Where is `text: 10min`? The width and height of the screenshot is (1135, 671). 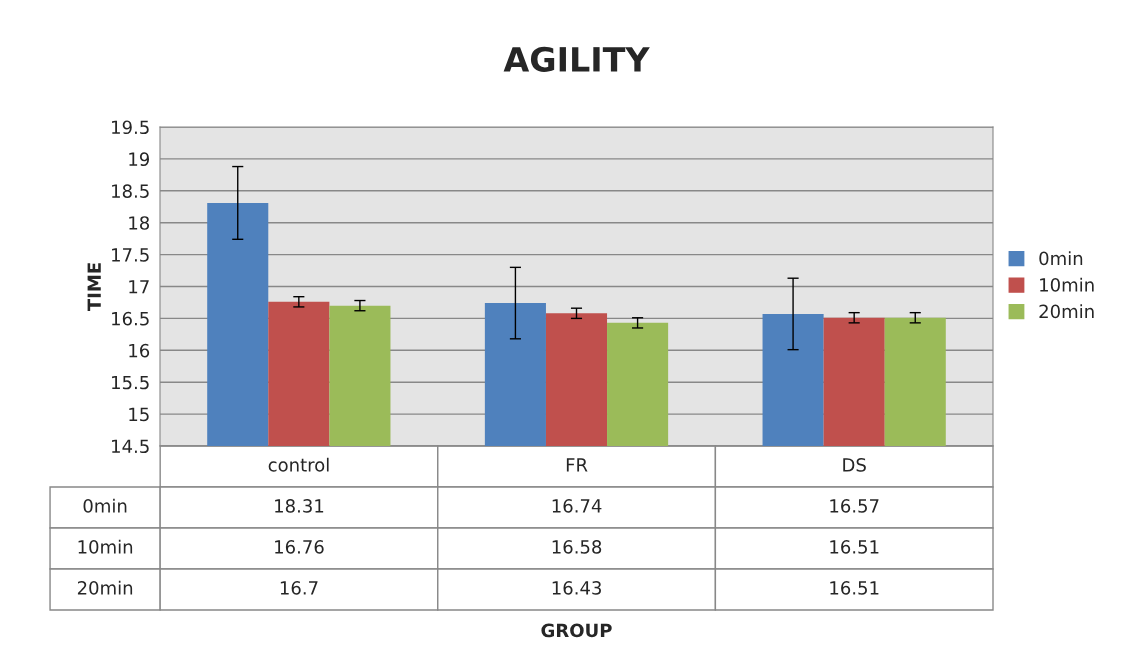
text: 10min is located at coordinates (105, 546).